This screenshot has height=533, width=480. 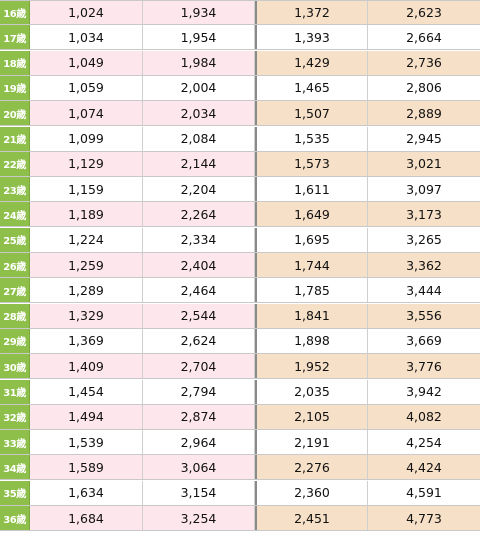 What do you see at coordinates (86, 518) in the screenshot?
I see `value-cell-col1: 1,684` at bounding box center [86, 518].